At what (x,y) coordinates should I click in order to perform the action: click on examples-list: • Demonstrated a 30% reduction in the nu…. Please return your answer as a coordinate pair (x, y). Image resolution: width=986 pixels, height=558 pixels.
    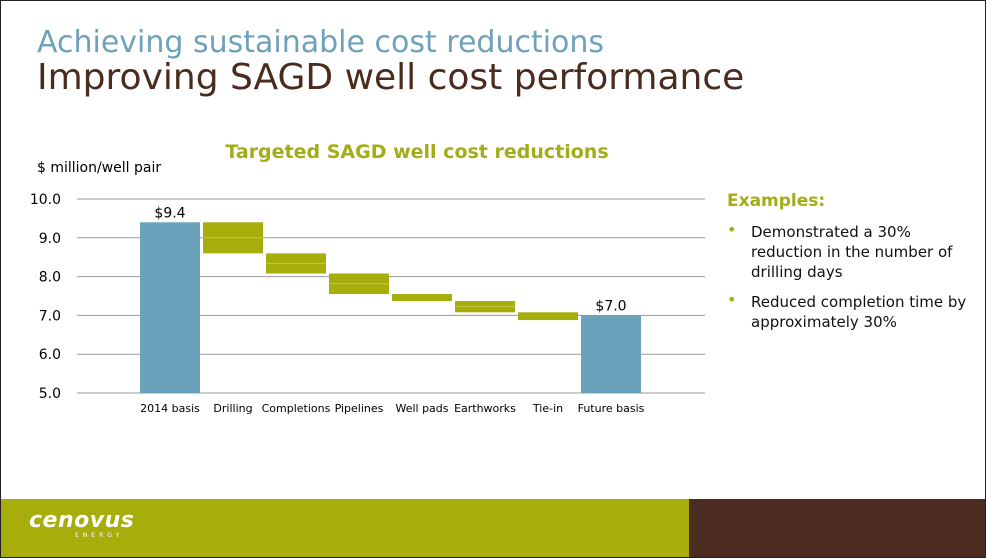
    Looking at the image, I should click on (847, 281).